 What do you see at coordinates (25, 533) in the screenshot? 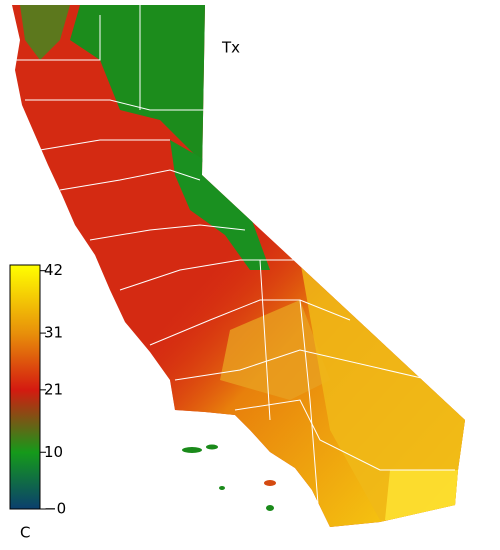
I see `colorbar-unit: C` at bounding box center [25, 533].